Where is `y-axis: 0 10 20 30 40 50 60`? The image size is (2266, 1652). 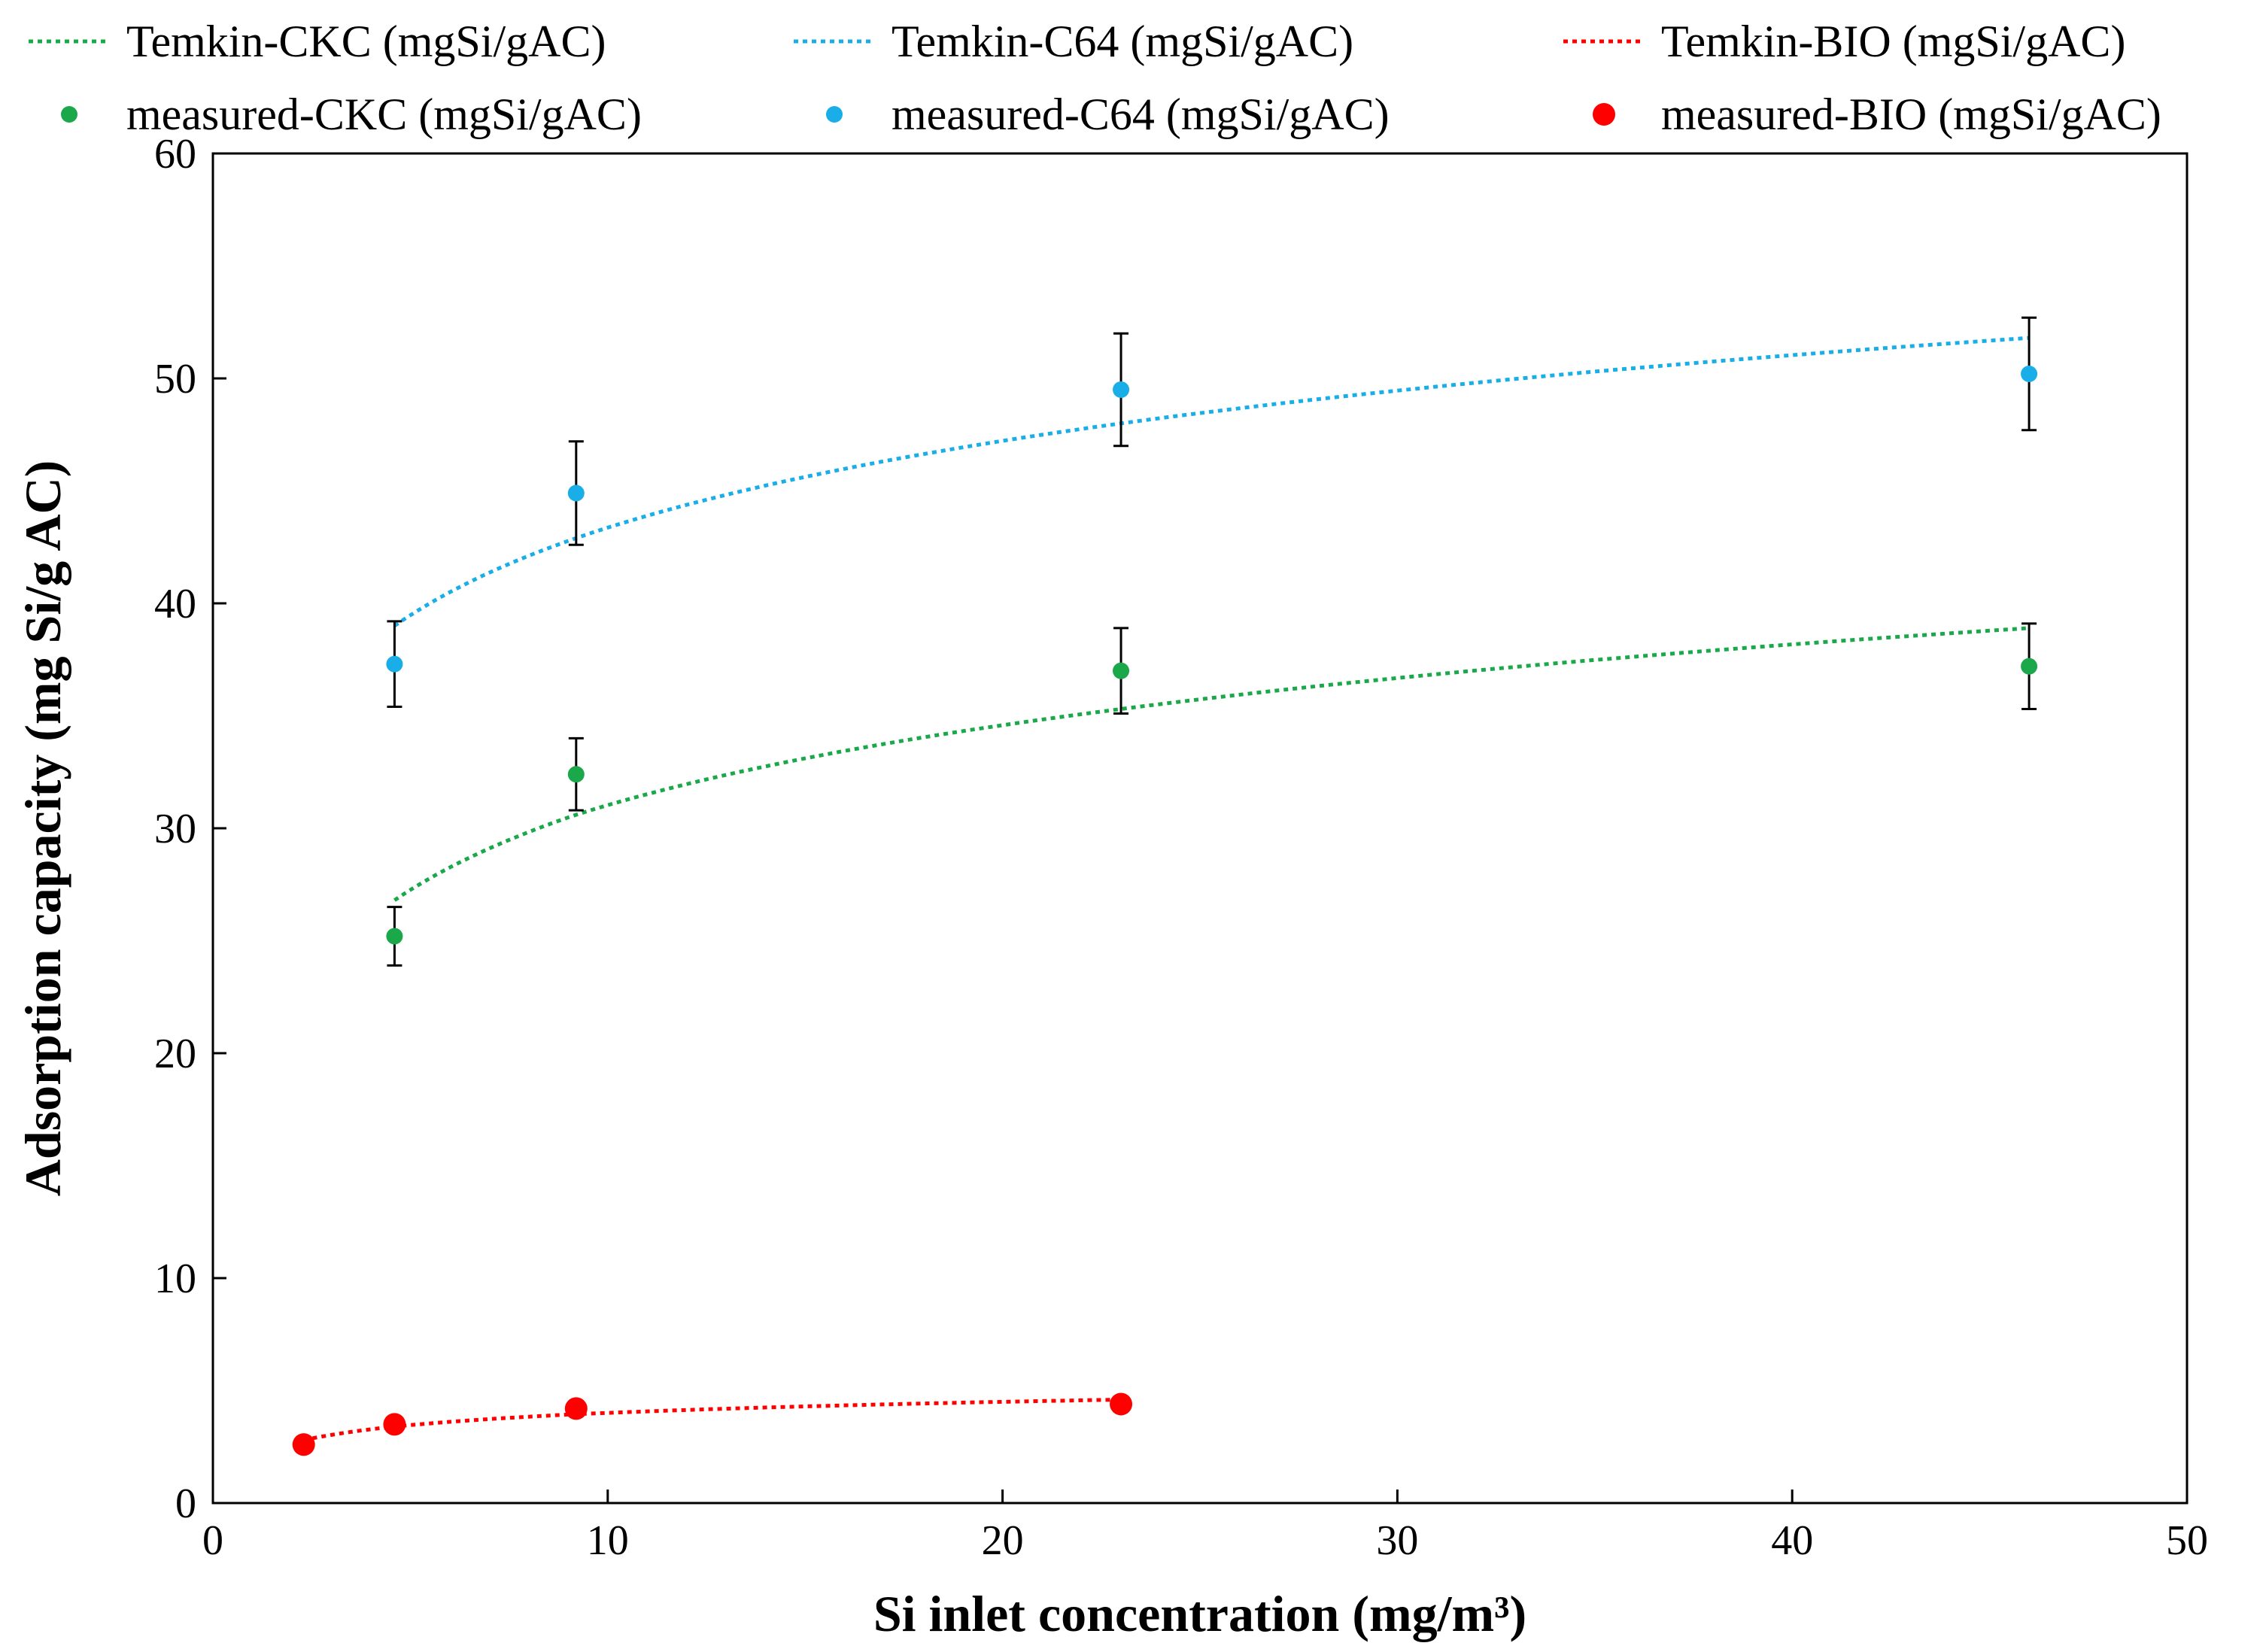
y-axis: 0 10 20 30 40 50 60 is located at coordinates (190, 829).